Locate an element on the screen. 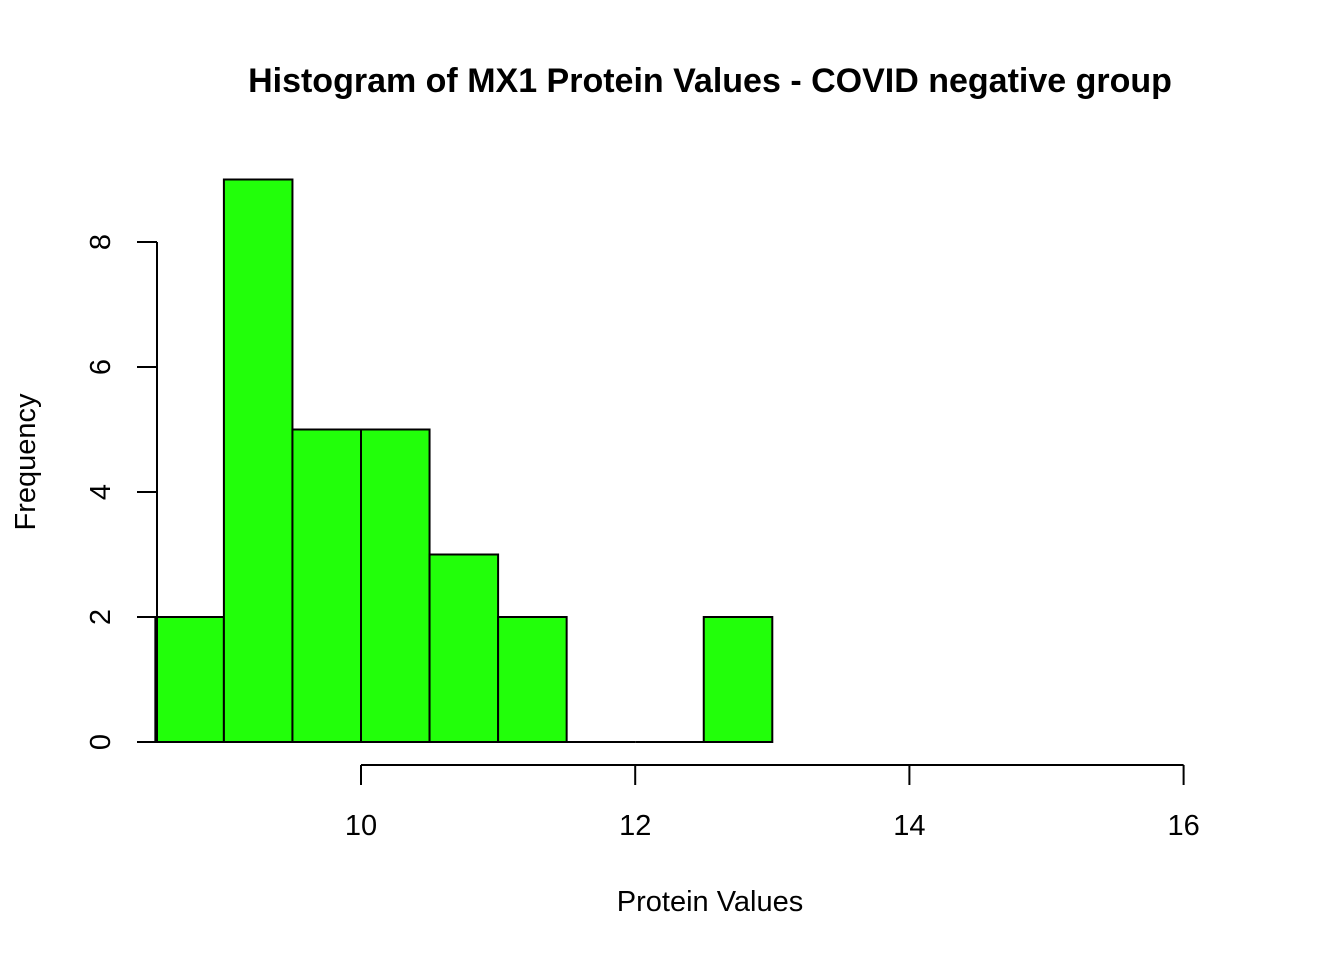 The height and width of the screenshot is (960, 1344). y-tick-label: 8 is located at coordinates (101, 242).